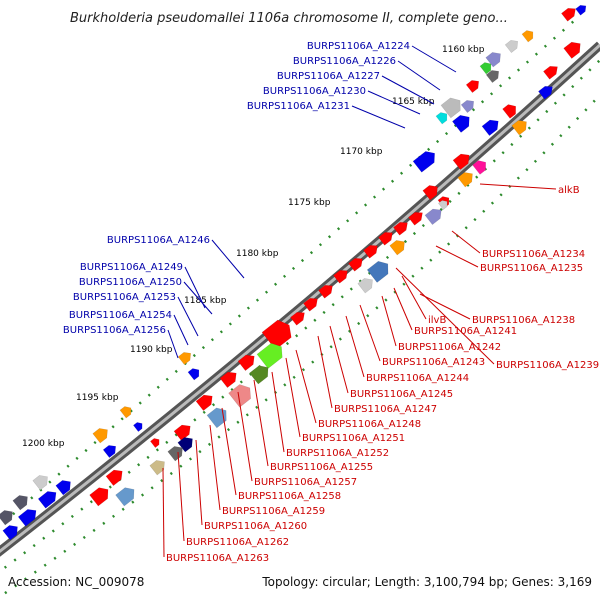 This screenshot has height=600, width=600. I want to click on reverse-label-leader, so click(163, 512).